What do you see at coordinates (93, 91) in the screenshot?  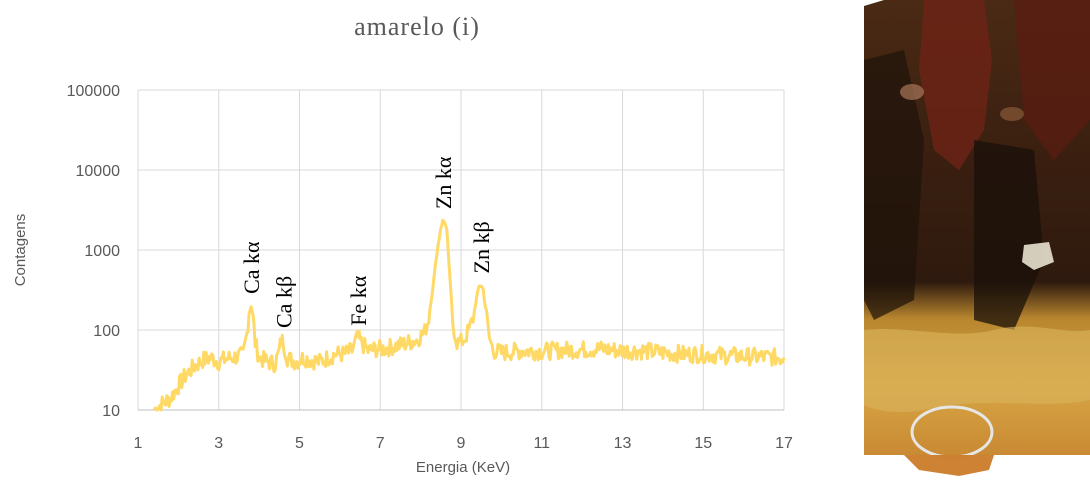 I see `y-tick-label: 100000` at bounding box center [93, 91].